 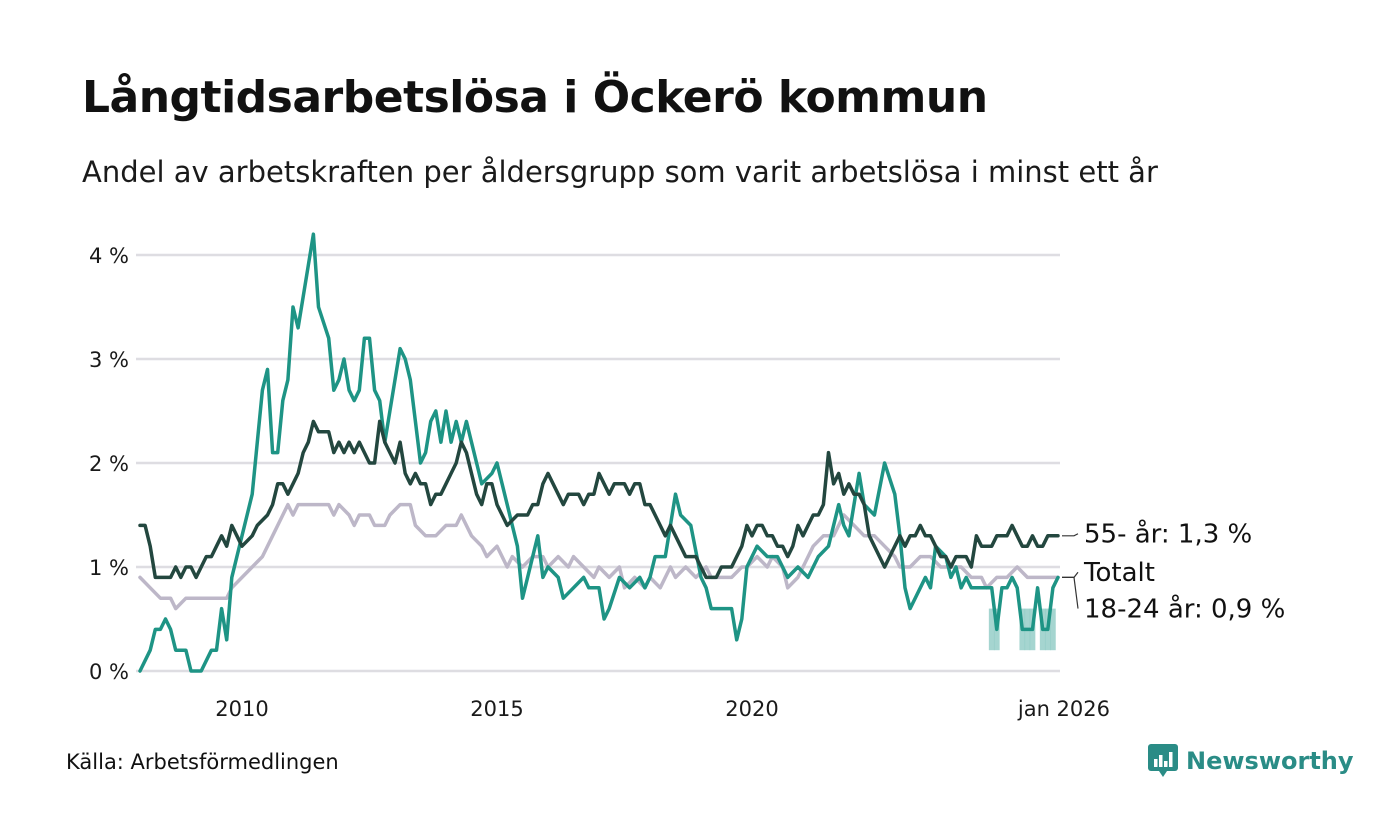 I want to click on y-tick-label: 1 %, so click(x=109, y=568).